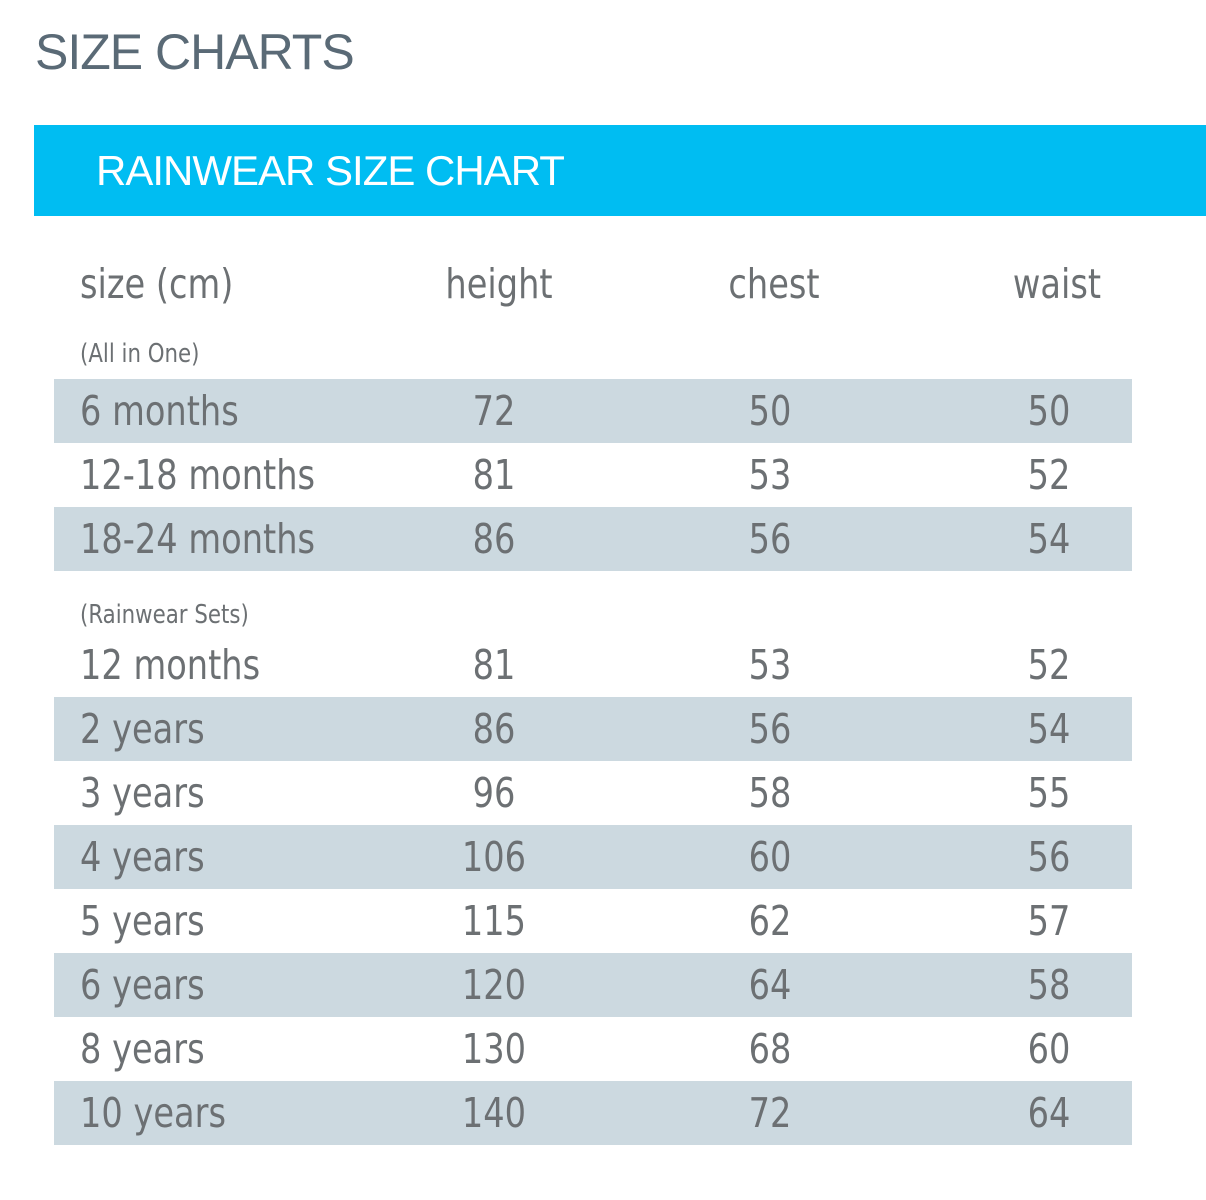  I want to click on table-row: 4 years 106 60 56, so click(593, 857).